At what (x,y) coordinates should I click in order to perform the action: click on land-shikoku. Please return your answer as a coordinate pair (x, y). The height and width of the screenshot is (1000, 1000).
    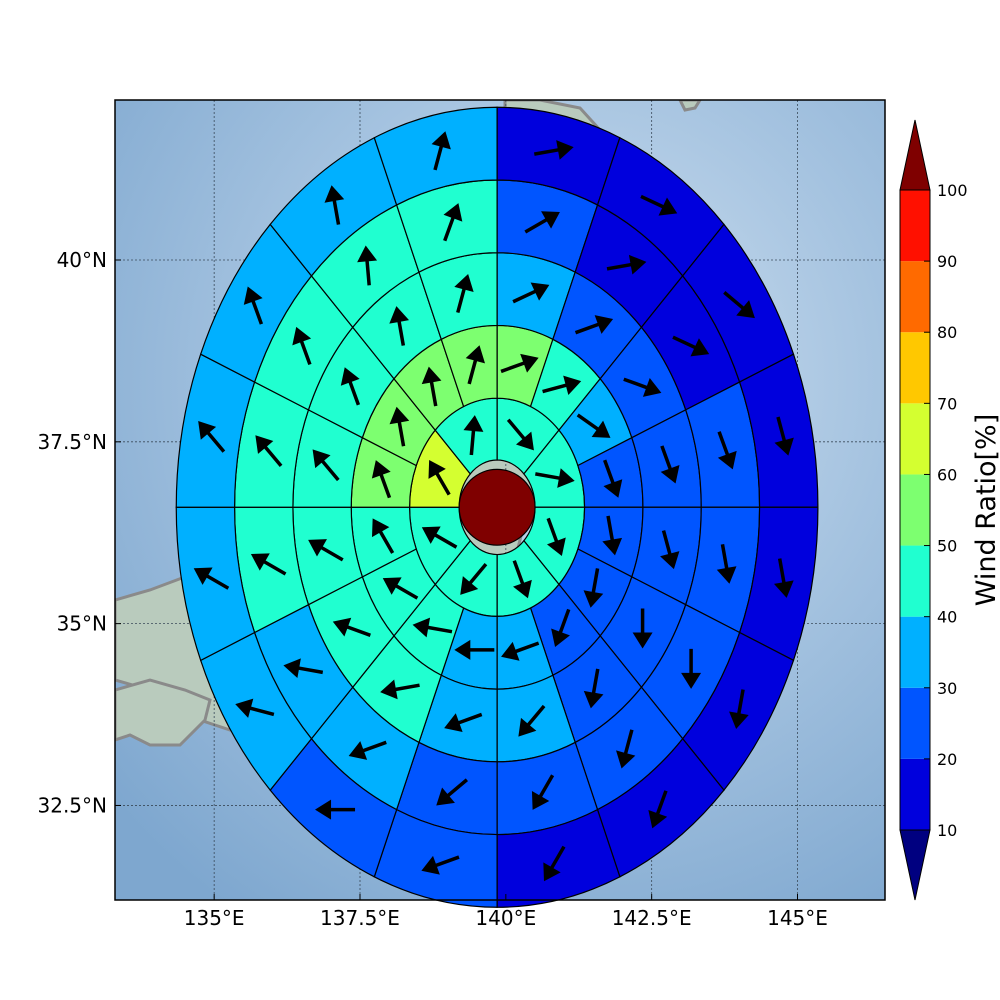
    Looking at the image, I should click on (163, 712).